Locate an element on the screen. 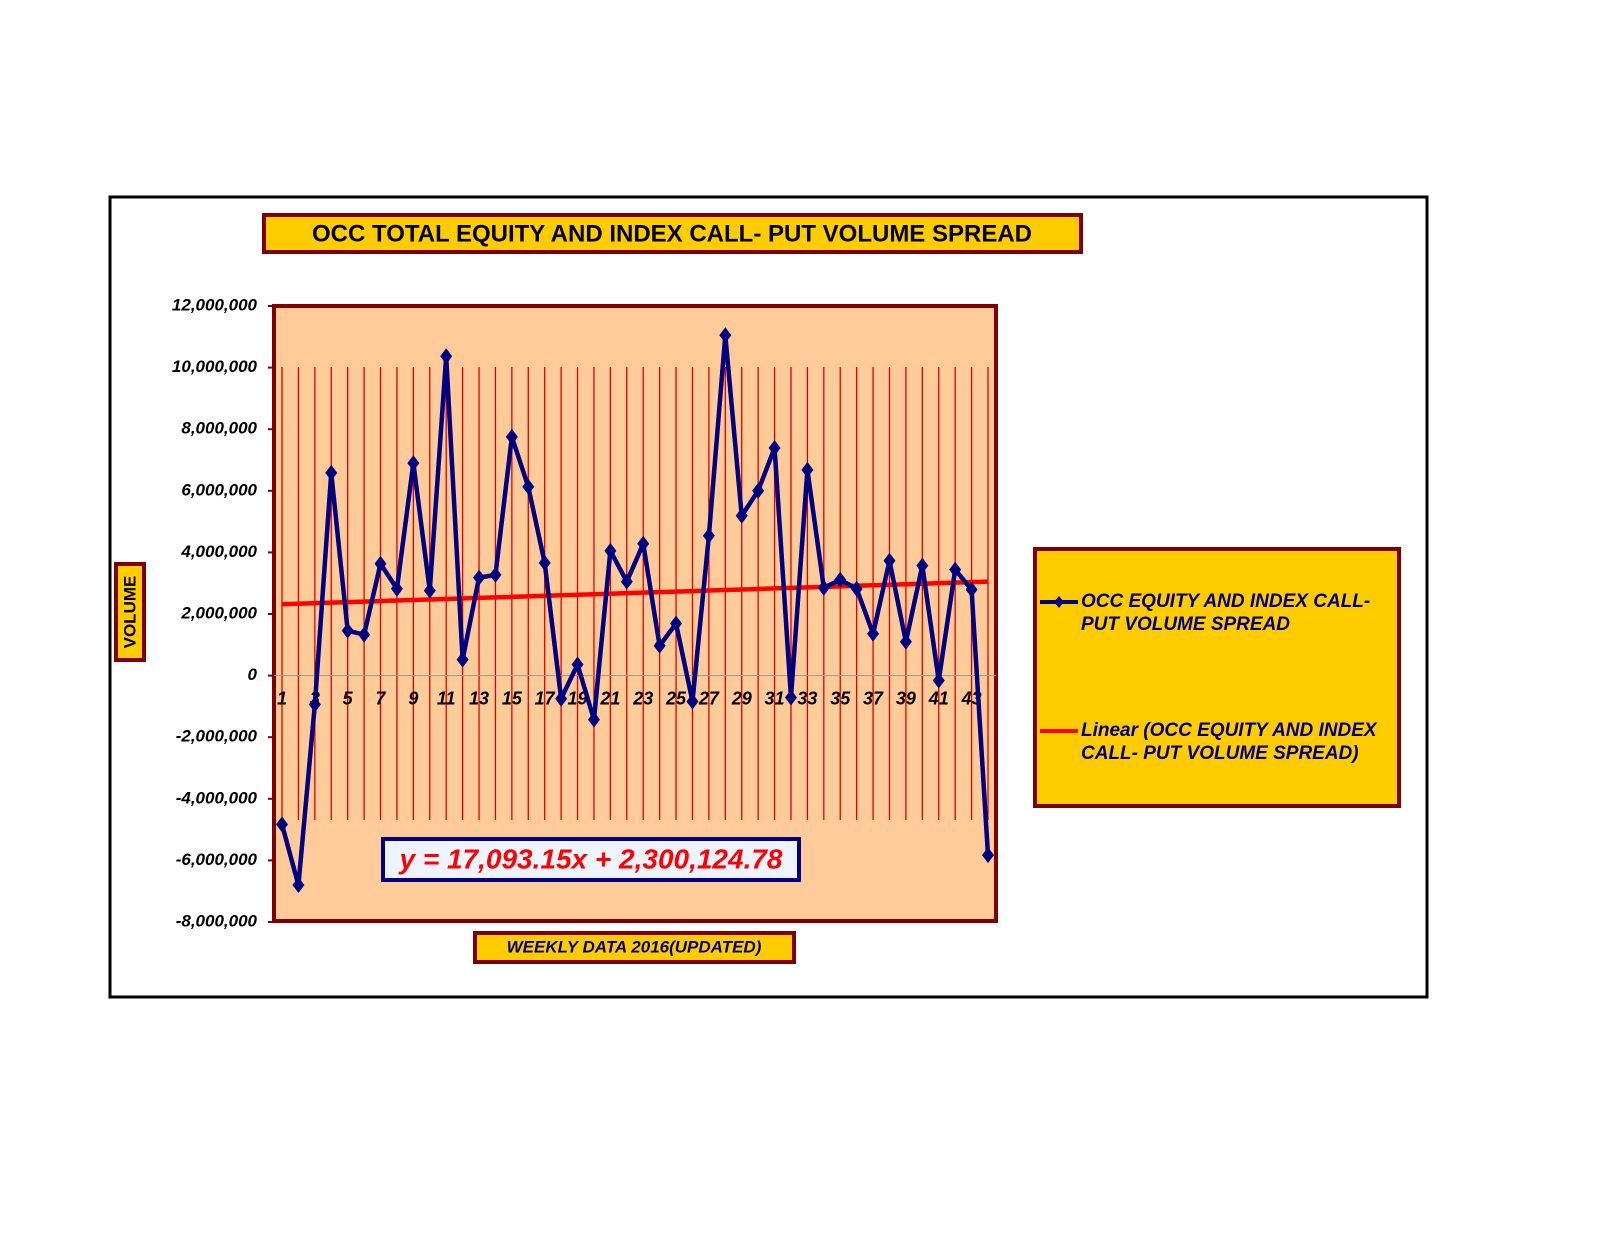 This screenshot has width=1600, height=1242. x-axis-label: WEEKLY DATA 2016(UPDATED) is located at coordinates (634, 946).